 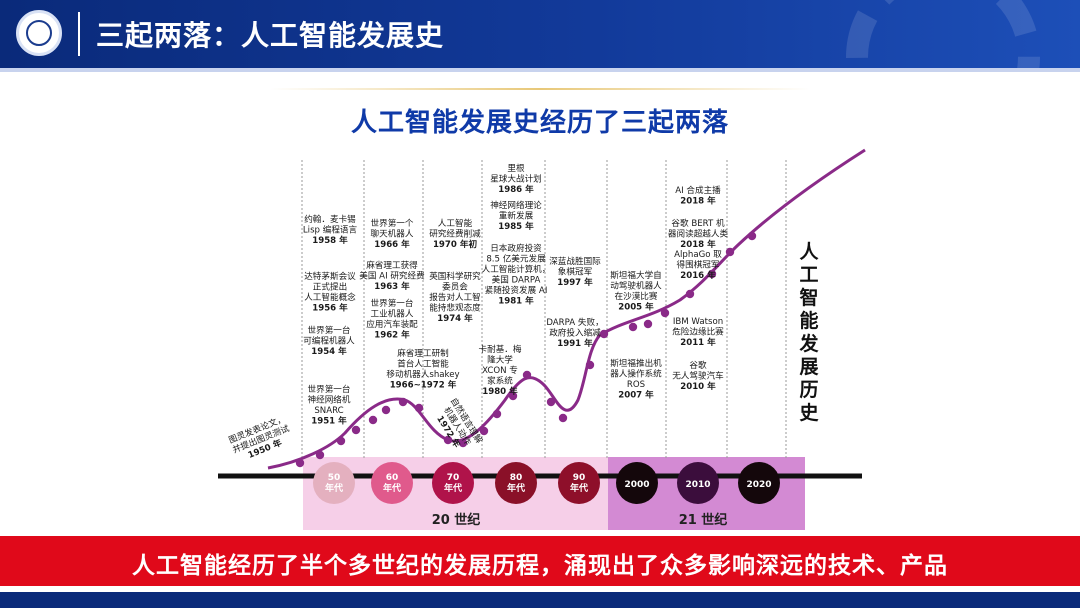 I want to click on summary-banner: 人工智能经历了半个多世纪的发展历程，涌现出了众多影响深远的技术、产品, so click(x=540, y=561).